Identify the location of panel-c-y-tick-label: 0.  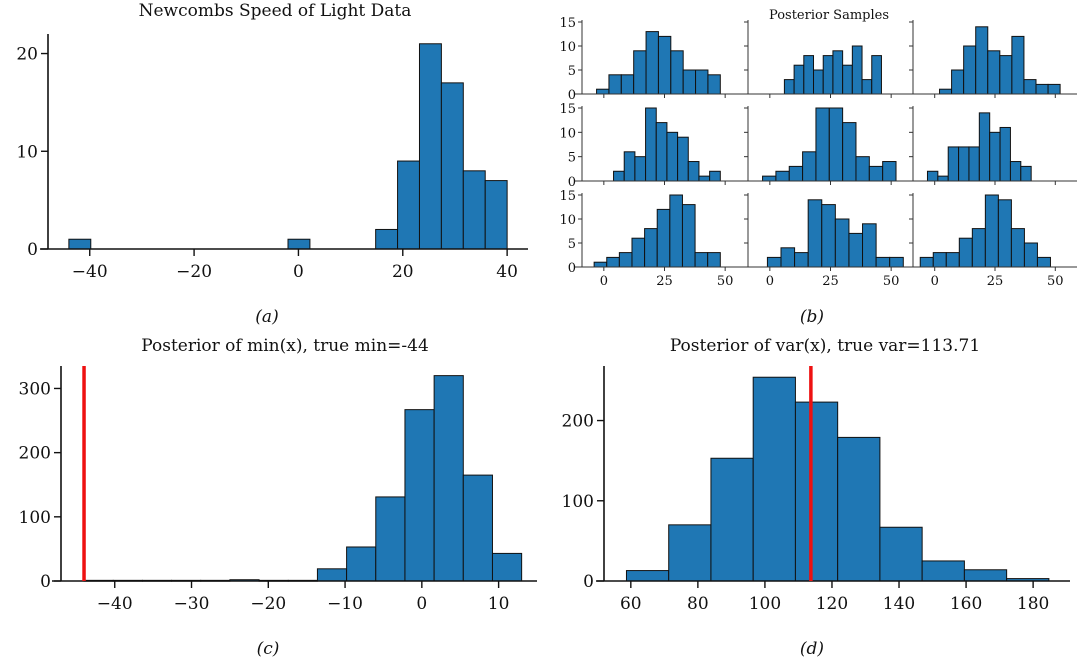
(45, 582).